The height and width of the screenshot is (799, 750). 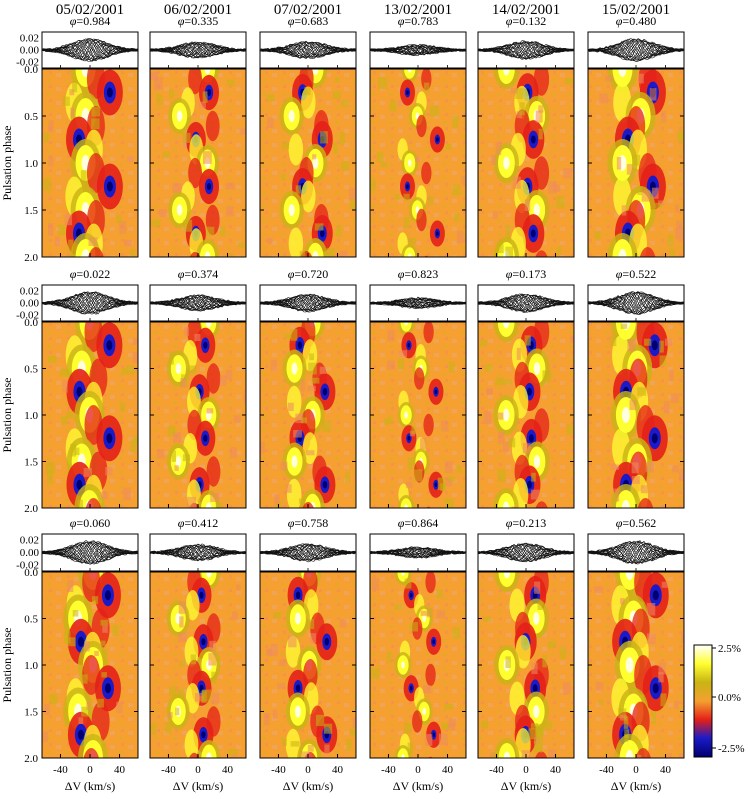 I want to click on phi-value: =0.823, so click(x=421, y=274).